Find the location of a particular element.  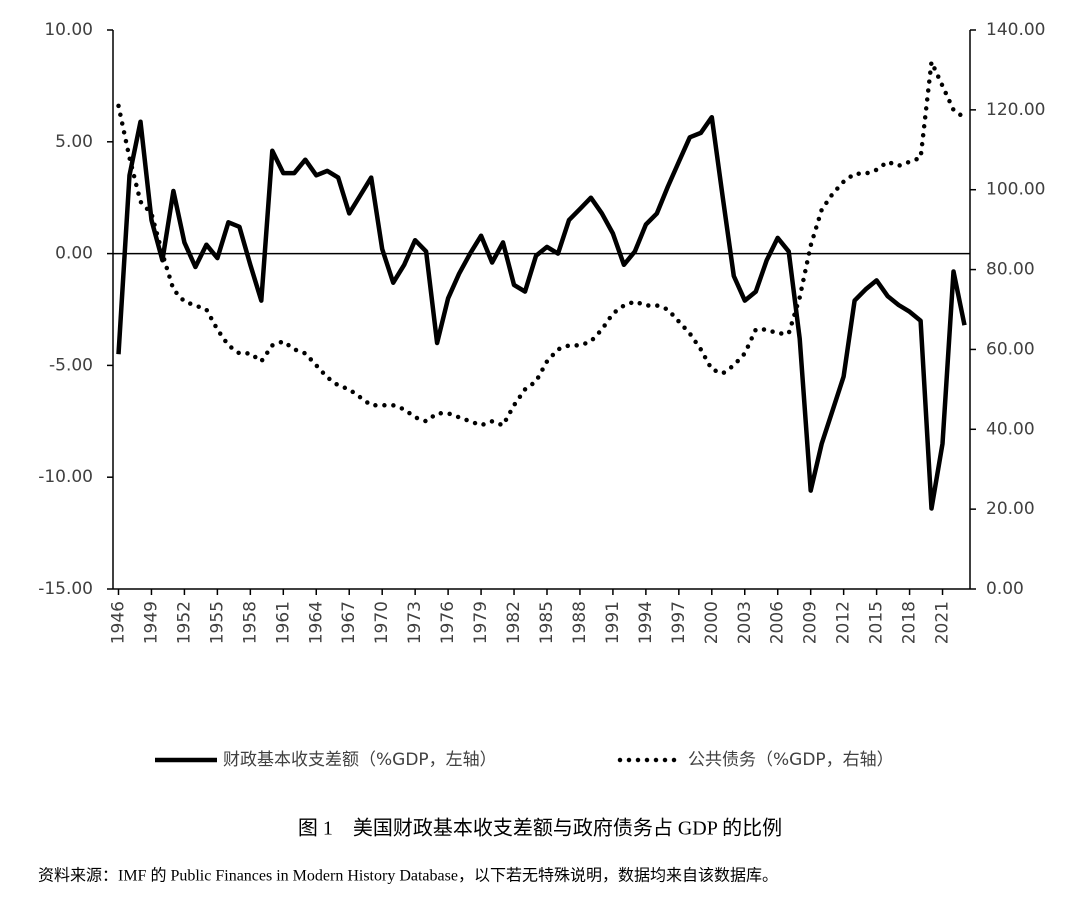

x-tick-label: 1955 is located at coordinates (217, 622).